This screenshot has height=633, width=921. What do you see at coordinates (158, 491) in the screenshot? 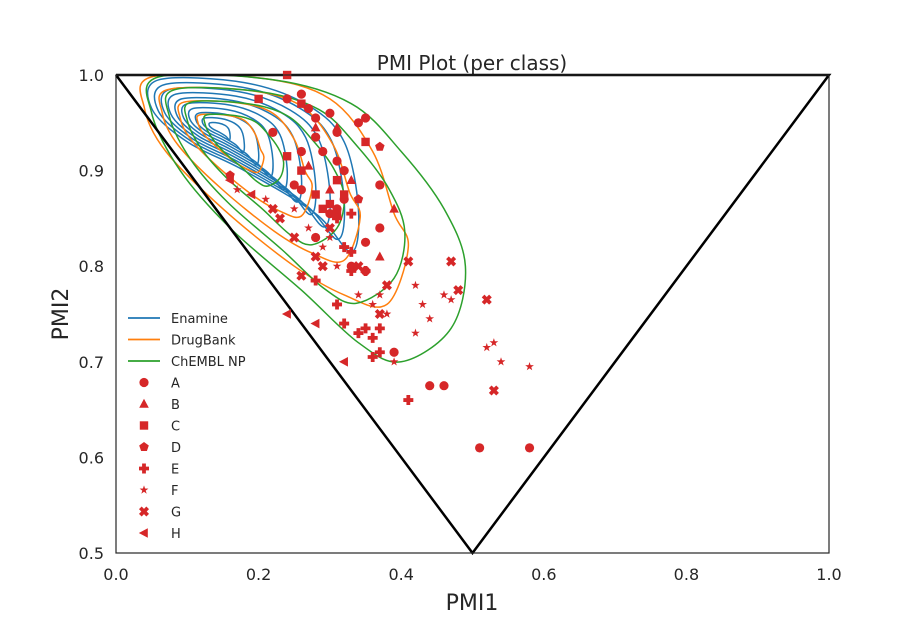
I see `legend-item-f: F` at bounding box center [158, 491].